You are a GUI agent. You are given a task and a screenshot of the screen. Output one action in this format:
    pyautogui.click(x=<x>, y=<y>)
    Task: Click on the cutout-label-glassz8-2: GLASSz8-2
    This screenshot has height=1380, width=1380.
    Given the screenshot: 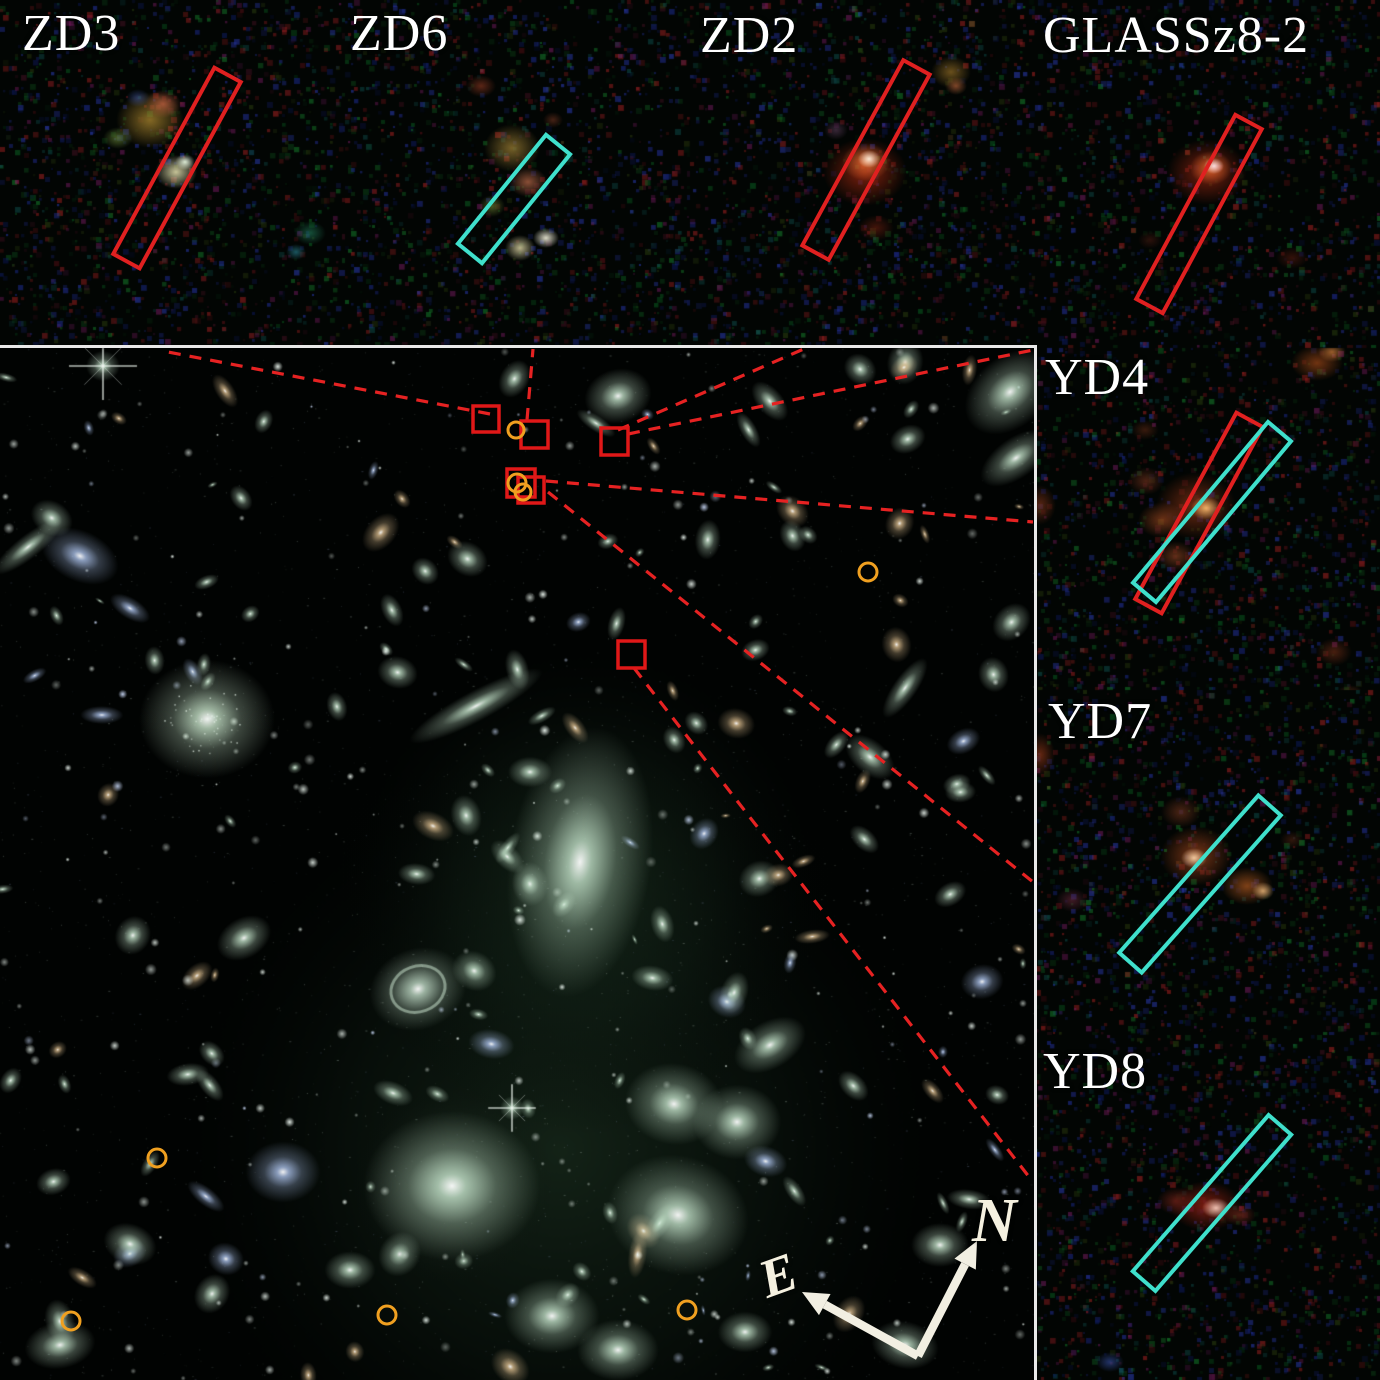 What is the action you would take?
    pyautogui.click(x=1176, y=35)
    